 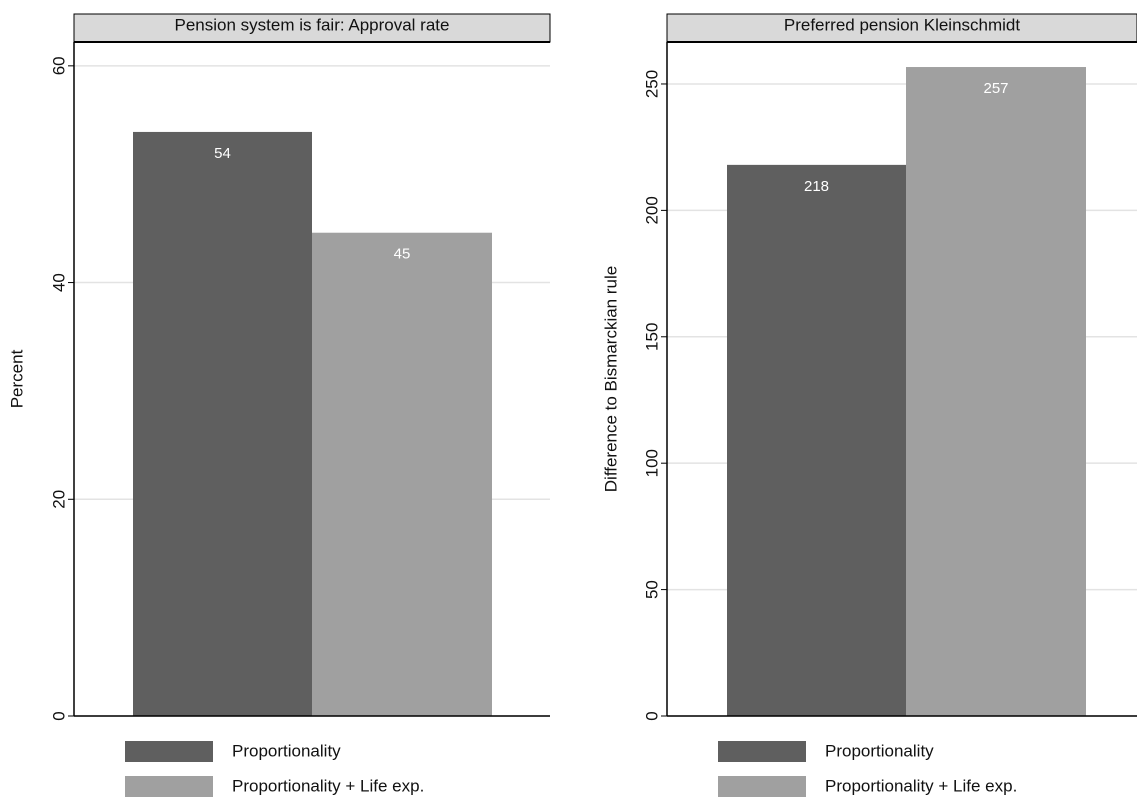 What do you see at coordinates (58, 499) in the screenshot?
I see `y-tick-label: 20` at bounding box center [58, 499].